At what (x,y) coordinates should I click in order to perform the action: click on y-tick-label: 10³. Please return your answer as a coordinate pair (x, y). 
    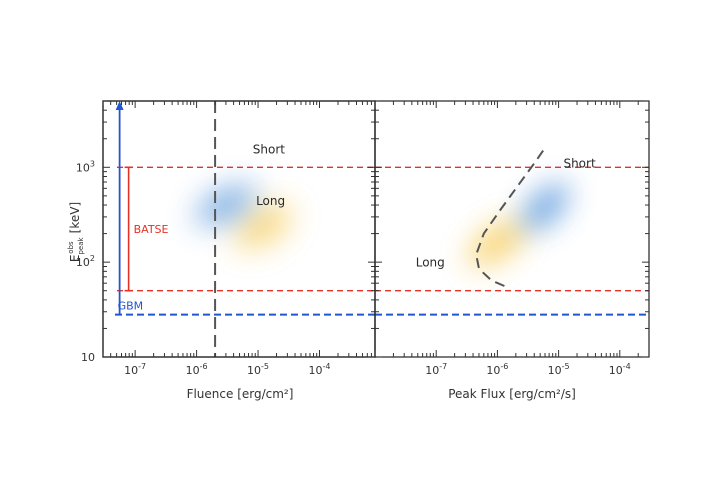
    Looking at the image, I should click on (85, 166).